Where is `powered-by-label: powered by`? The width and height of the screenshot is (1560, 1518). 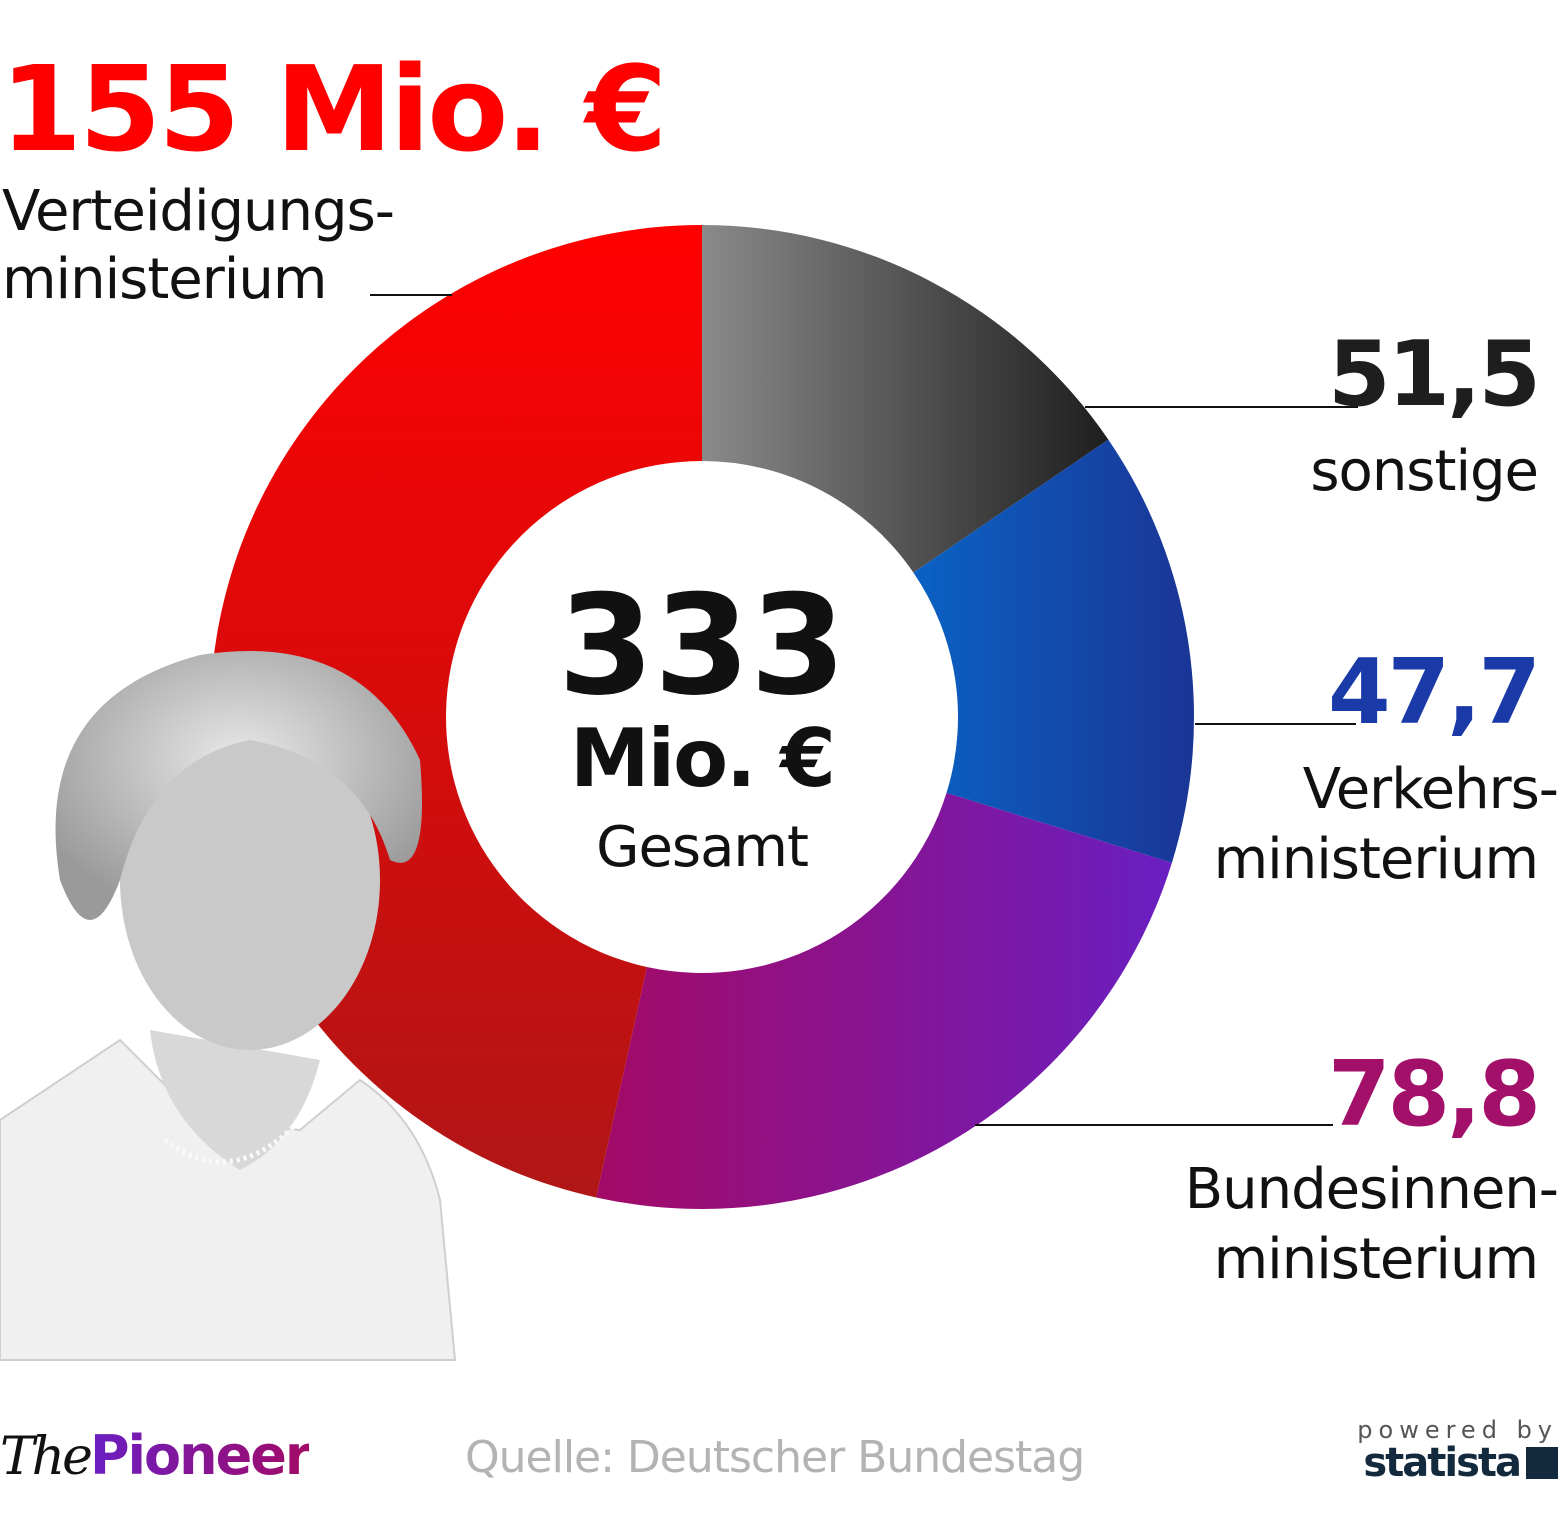
powered-by-label: powered by is located at coordinates (1457, 1430).